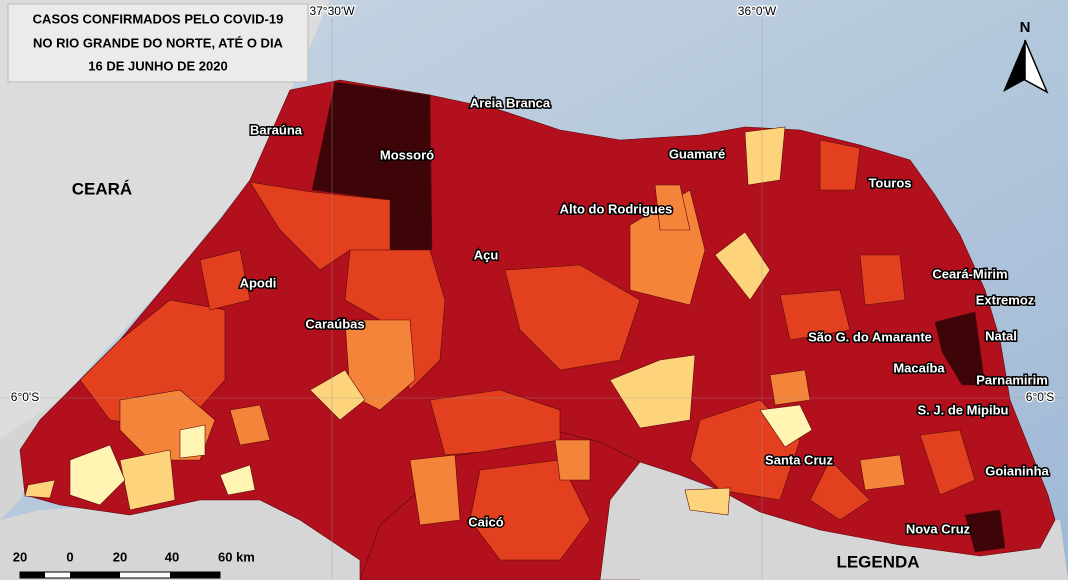 The width and height of the screenshot is (1068, 580). I want to click on north-arrow: N, so click(1026, 56).